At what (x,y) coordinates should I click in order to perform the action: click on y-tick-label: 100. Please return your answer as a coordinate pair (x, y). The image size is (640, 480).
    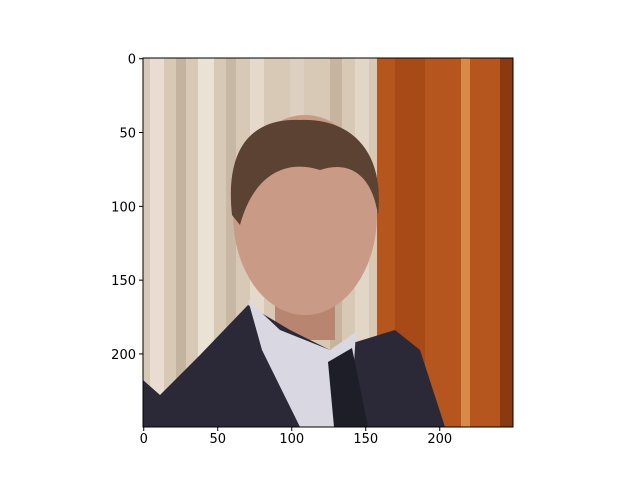
    Looking at the image, I should click on (123, 207).